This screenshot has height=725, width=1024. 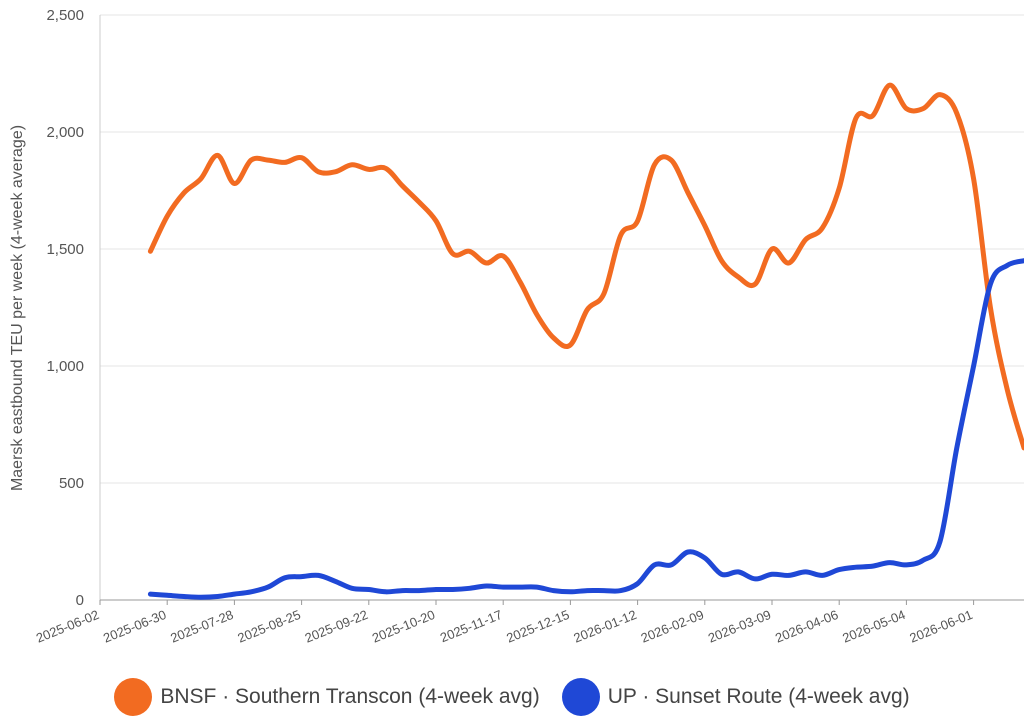 What do you see at coordinates (940, 626) in the screenshot?
I see `x-tick-label: 2026-06-01` at bounding box center [940, 626].